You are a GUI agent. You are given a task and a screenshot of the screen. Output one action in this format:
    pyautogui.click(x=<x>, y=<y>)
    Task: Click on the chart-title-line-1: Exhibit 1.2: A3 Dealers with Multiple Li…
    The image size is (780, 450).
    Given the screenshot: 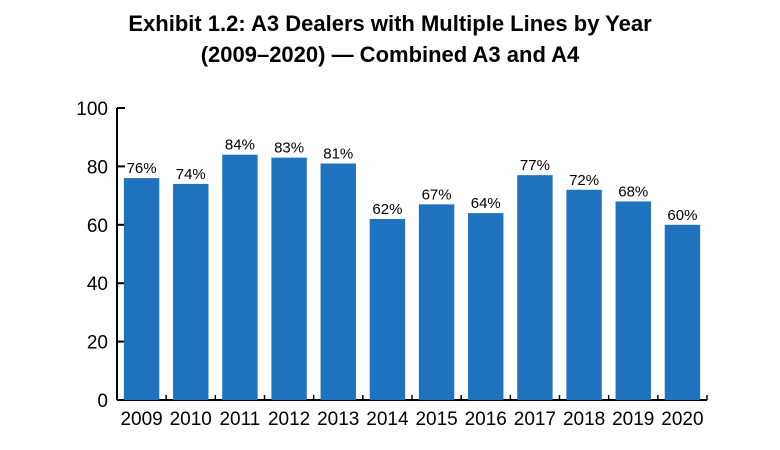 What is the action you would take?
    pyautogui.click(x=390, y=23)
    